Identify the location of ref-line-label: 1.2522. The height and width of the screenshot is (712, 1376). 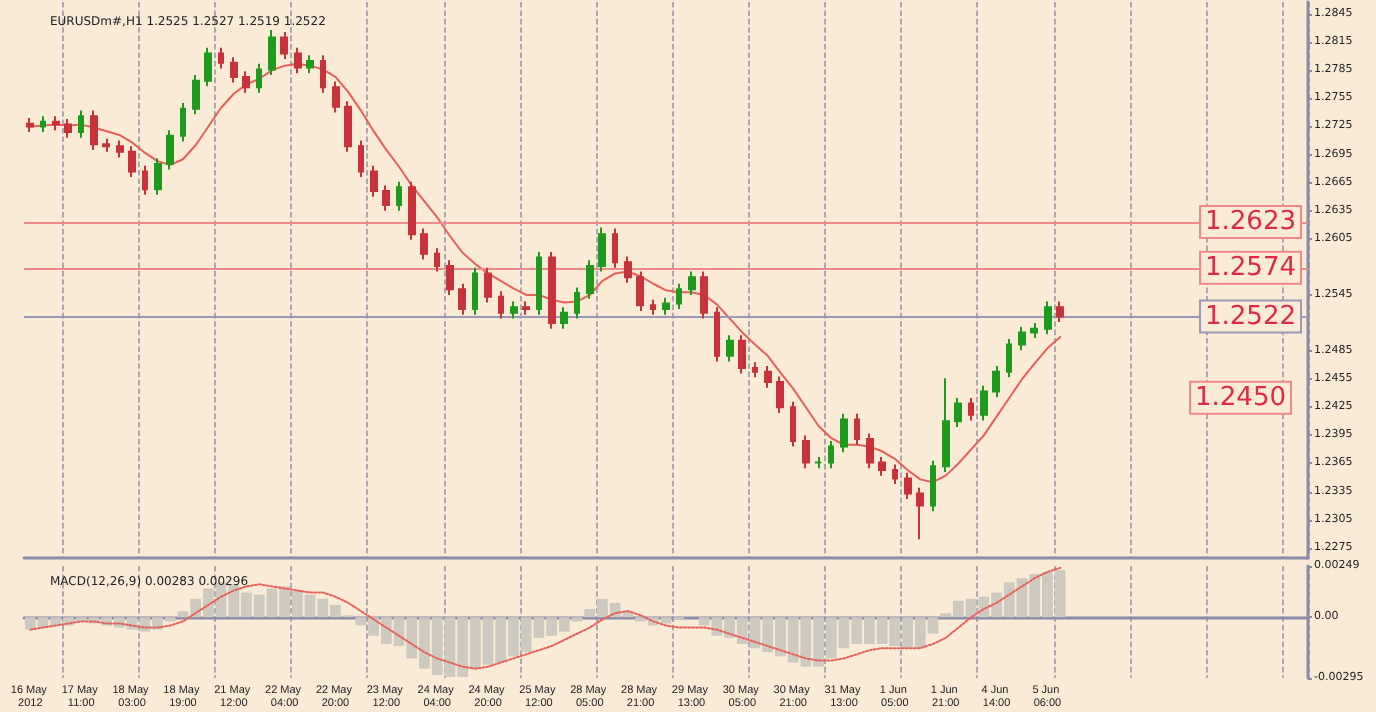
(1250, 316).